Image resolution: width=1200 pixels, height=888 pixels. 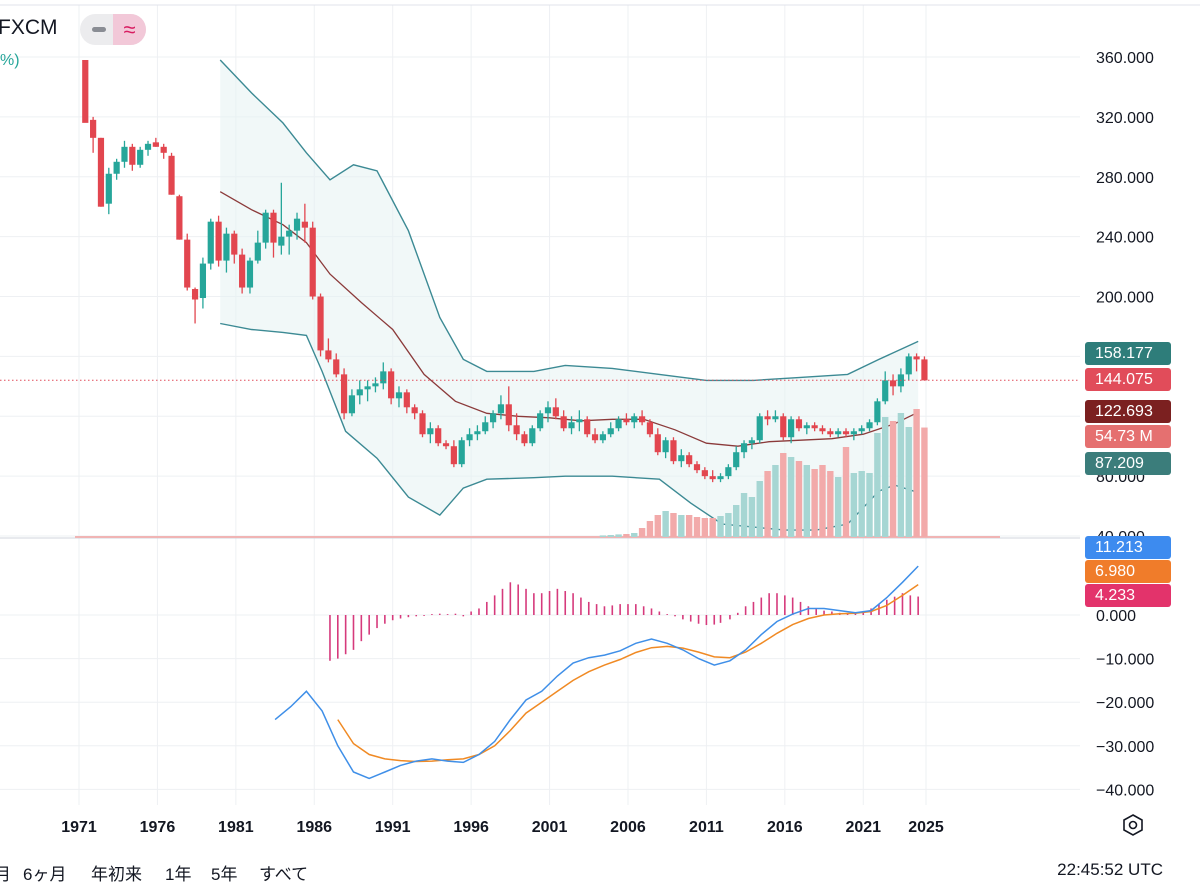 What do you see at coordinates (471, 827) in the screenshot?
I see `x-tick-label: 1996` at bounding box center [471, 827].